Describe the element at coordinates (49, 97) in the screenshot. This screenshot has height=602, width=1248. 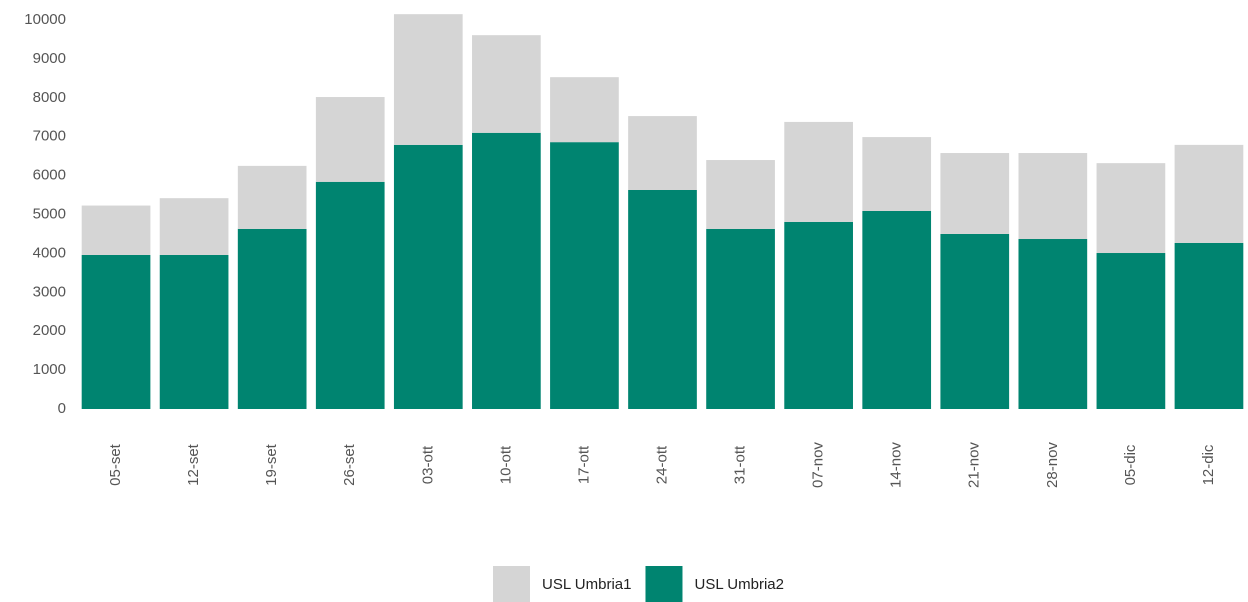
I see `y-tick-label: 8000` at that location.